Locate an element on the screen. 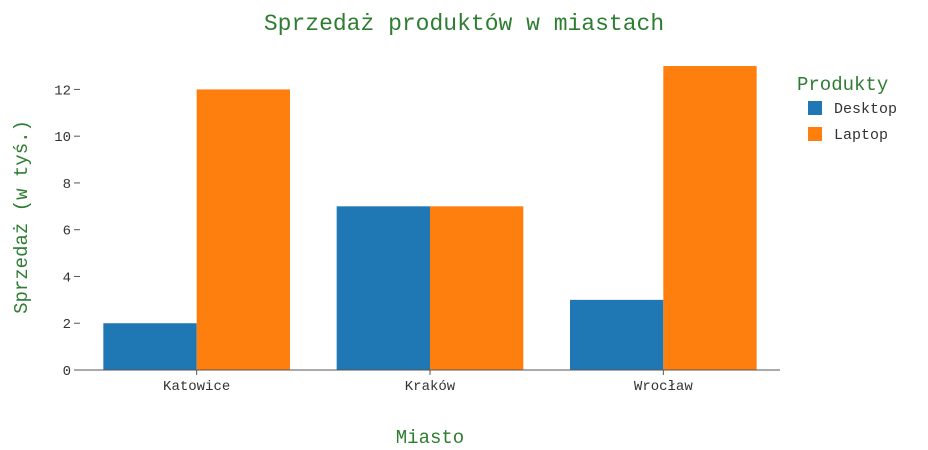 The width and height of the screenshot is (928, 450). x-tick-label-katowice: Katowice is located at coordinates (196, 387).